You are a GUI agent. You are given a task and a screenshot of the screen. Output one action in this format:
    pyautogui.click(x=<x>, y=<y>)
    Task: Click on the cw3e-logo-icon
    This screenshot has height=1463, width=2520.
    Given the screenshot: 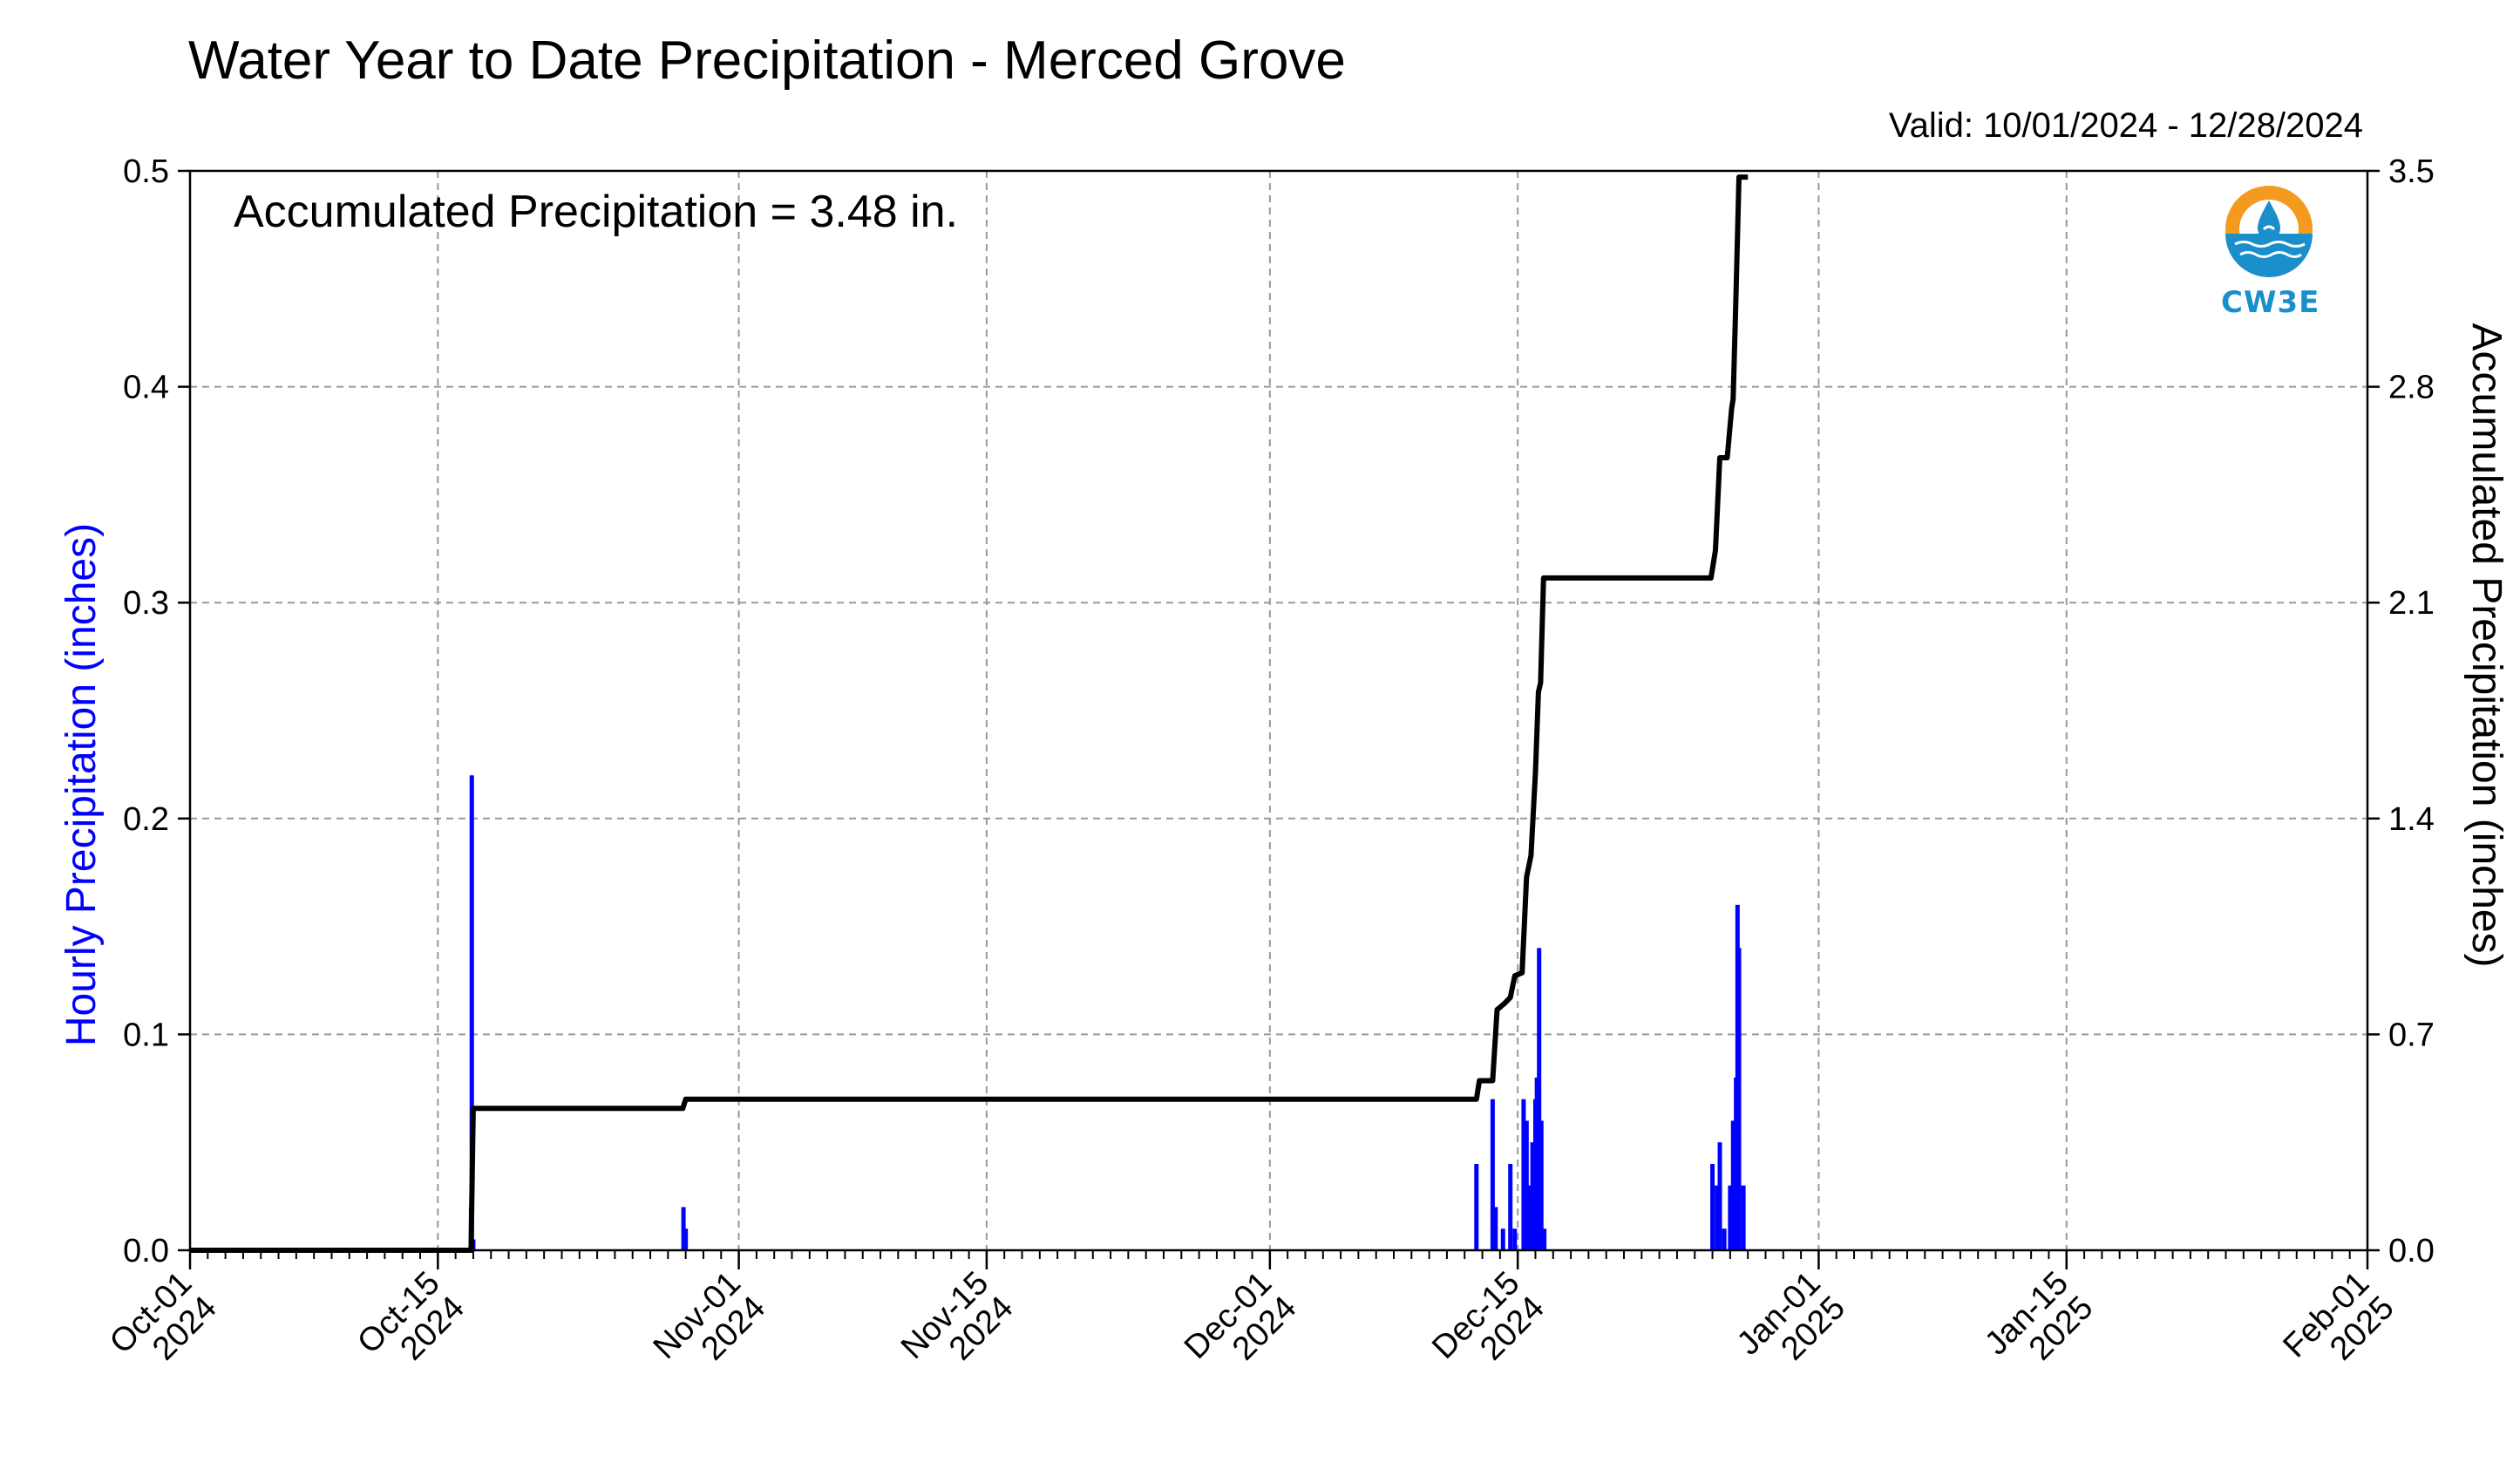 What is the action you would take?
    pyautogui.click(x=2269, y=232)
    